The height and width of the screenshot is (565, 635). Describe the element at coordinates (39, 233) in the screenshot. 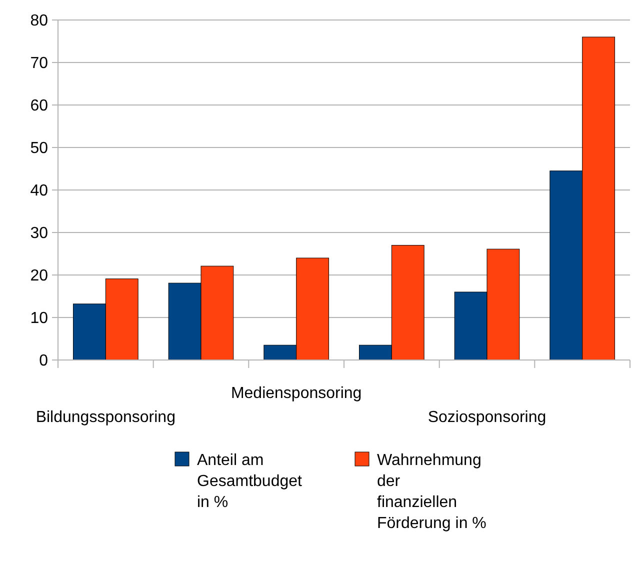

I see `y-tick-label: 30` at that location.